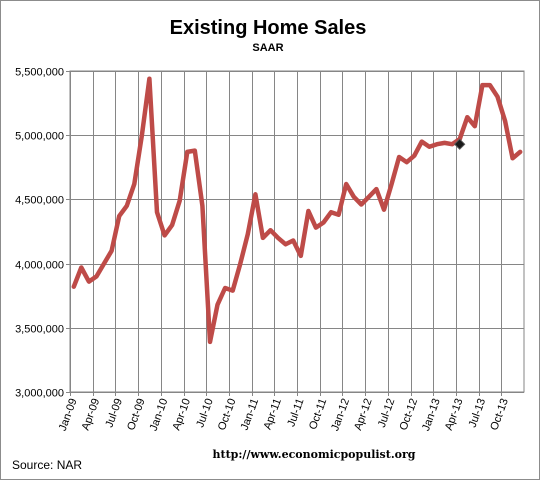 The image size is (540, 480). Describe the element at coordinates (387, 413) in the screenshot. I see `x-tick-label: Jul-12` at that location.